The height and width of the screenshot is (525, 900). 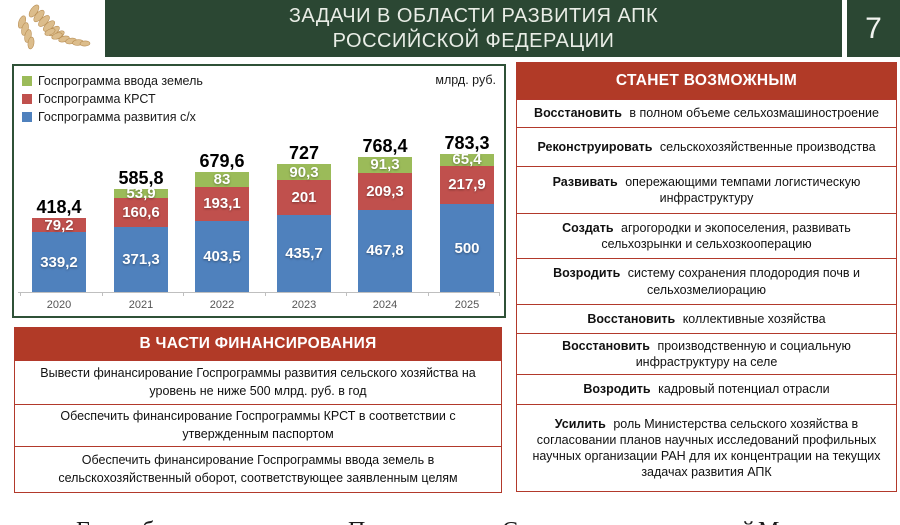 What do you see at coordinates (59, 207) in the screenshot?
I see `bar-total-label: 418,4` at bounding box center [59, 207].